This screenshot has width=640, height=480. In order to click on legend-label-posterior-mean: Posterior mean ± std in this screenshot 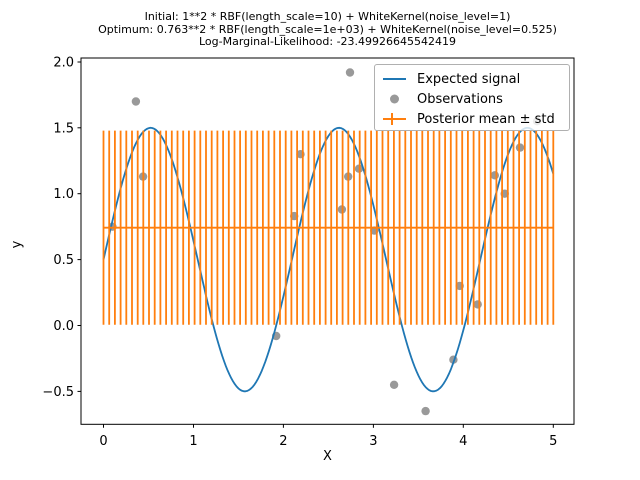, I will do `click(486, 119)`.